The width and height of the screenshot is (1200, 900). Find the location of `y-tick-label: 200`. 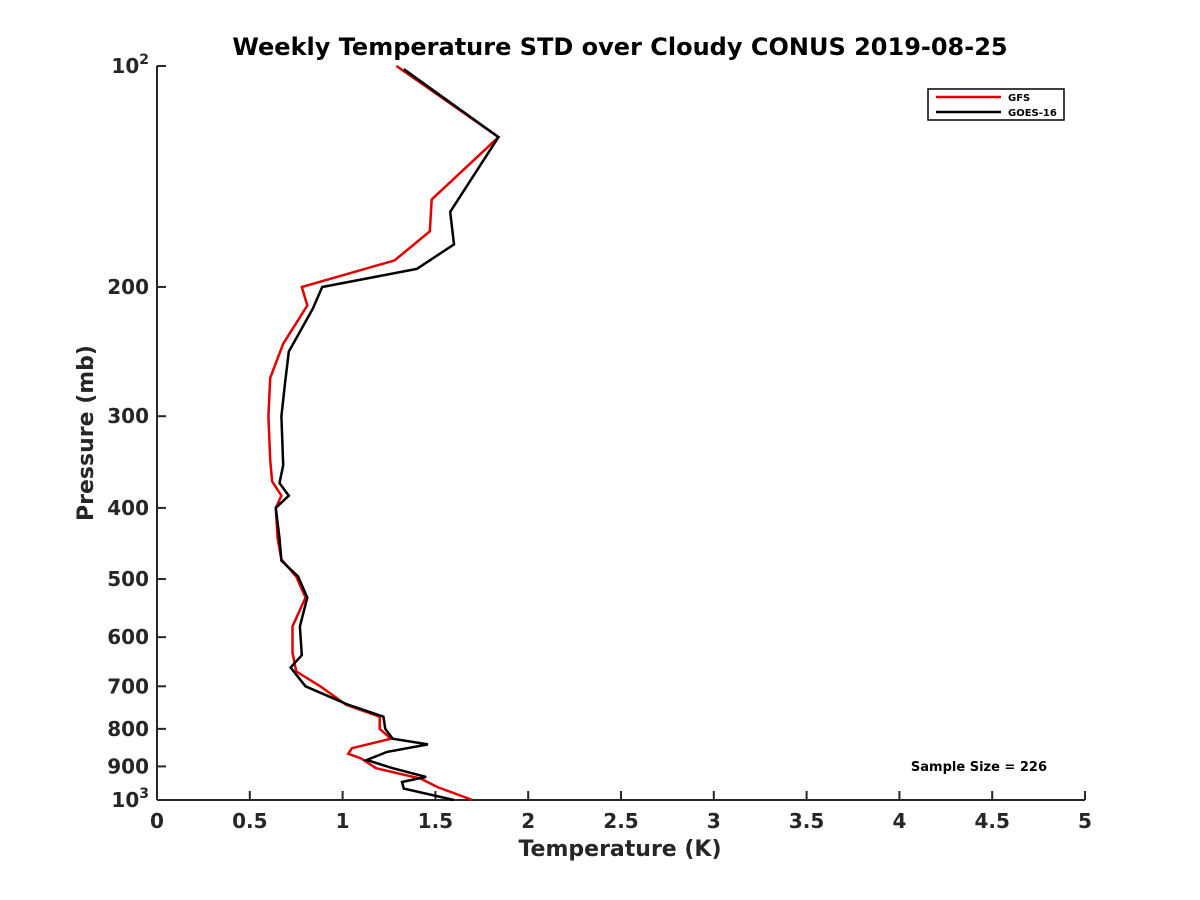

y-tick-label: 200 is located at coordinates (128, 287).